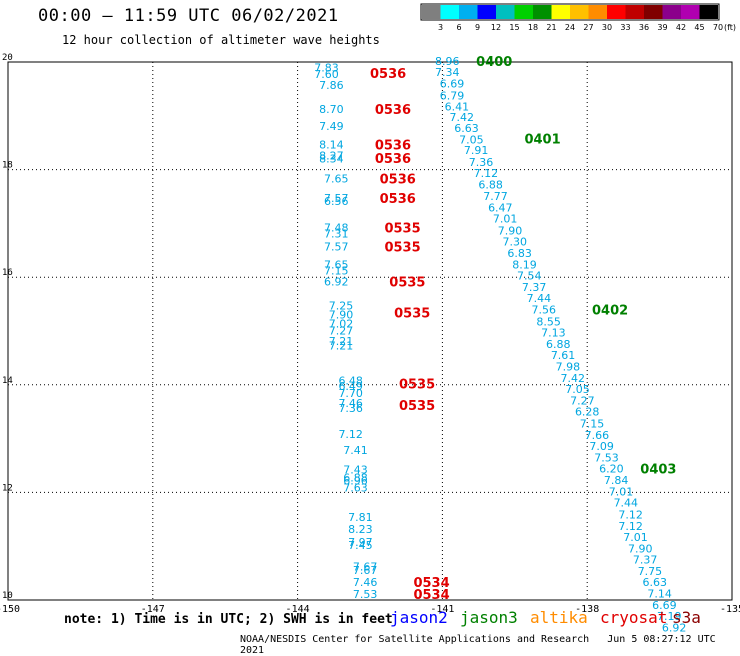 The width and height of the screenshot is (740, 656). I want to click on data-point-label: 7.34, so click(447, 72).